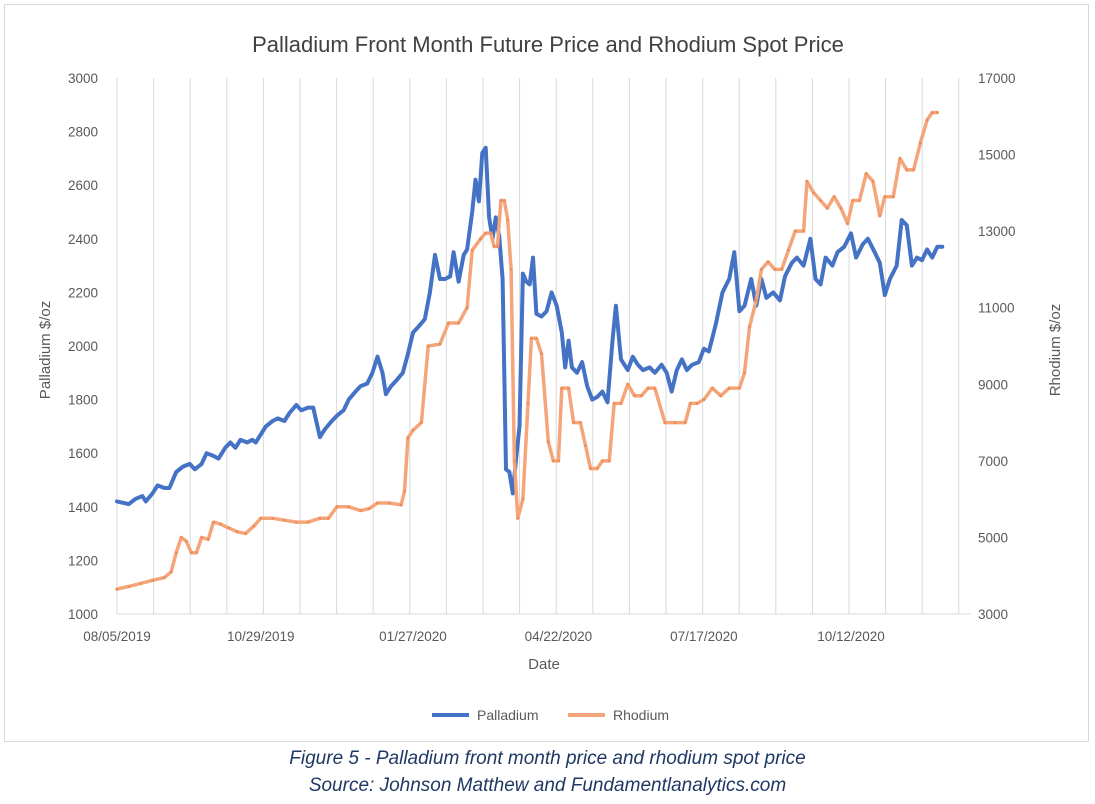 This screenshot has height=804, width=1095. What do you see at coordinates (507, 715) in the screenshot?
I see `legend-label-palladium: Palladium` at bounding box center [507, 715].